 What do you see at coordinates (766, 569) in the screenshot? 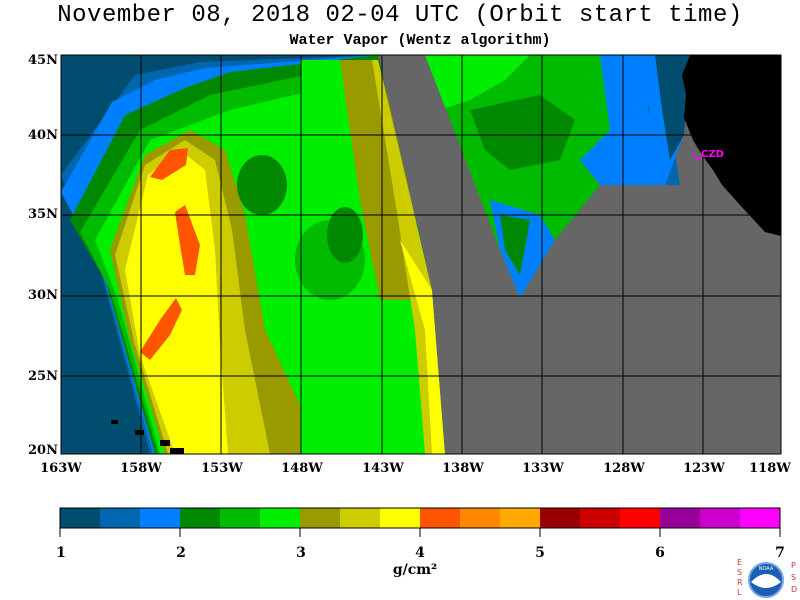
I see `noaa-emblem-text: NOAA` at bounding box center [766, 569].